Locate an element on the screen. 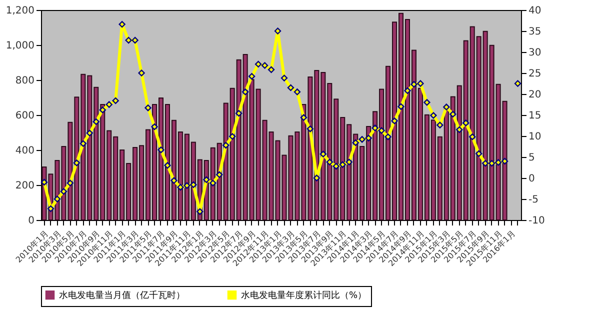 The width and height of the screenshot is (600, 332). y2-tick-label: -5 is located at coordinates (533, 200).